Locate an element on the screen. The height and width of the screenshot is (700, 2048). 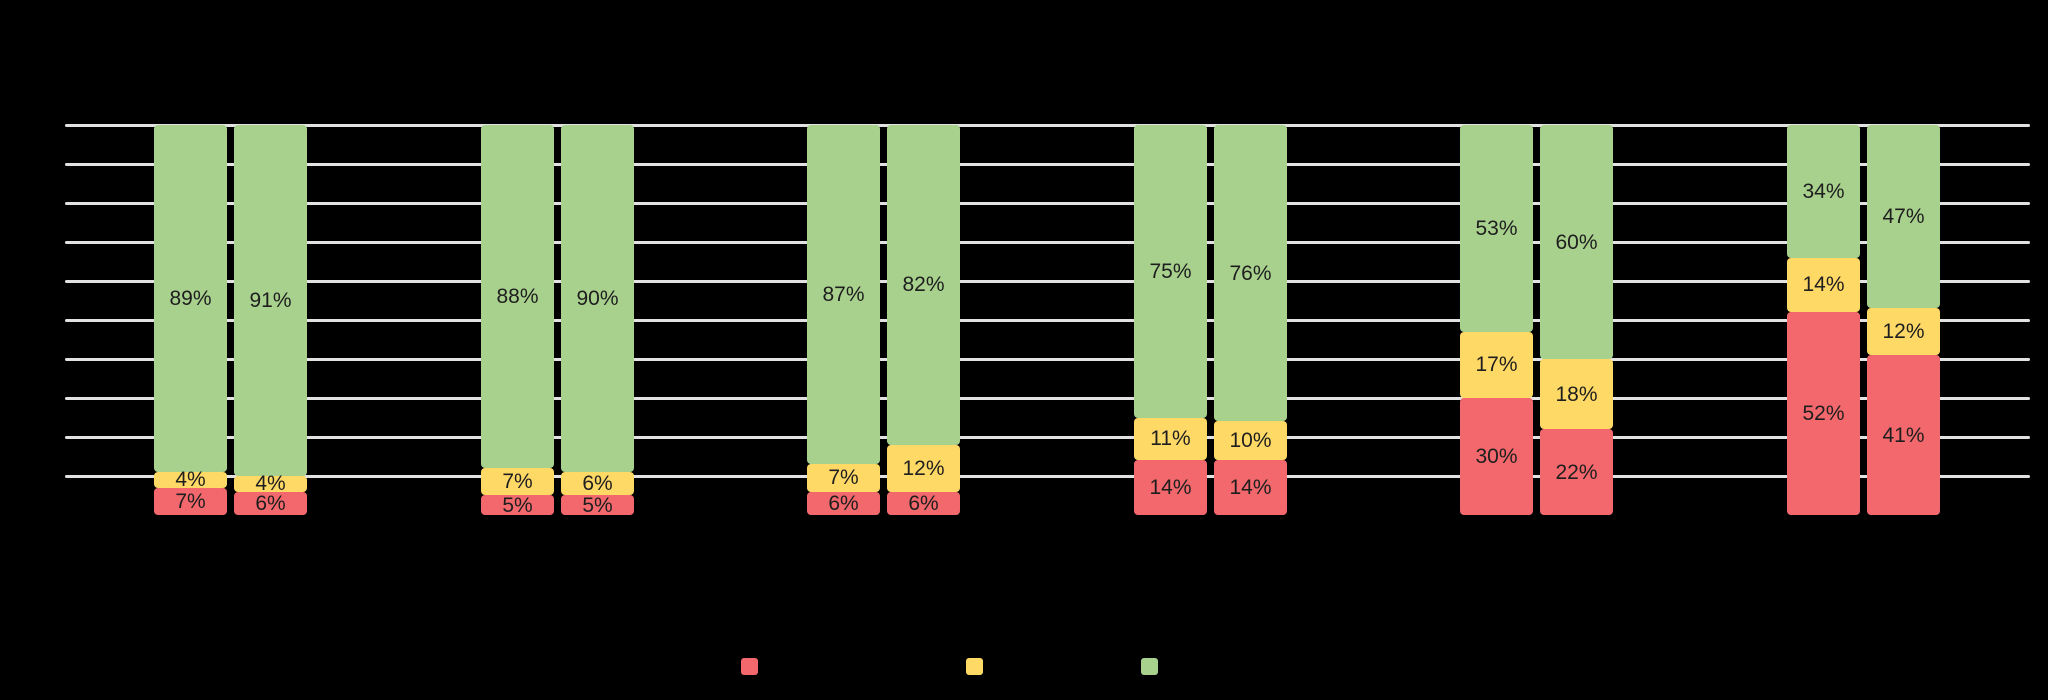
segment-green: 75% is located at coordinates (1170, 271).